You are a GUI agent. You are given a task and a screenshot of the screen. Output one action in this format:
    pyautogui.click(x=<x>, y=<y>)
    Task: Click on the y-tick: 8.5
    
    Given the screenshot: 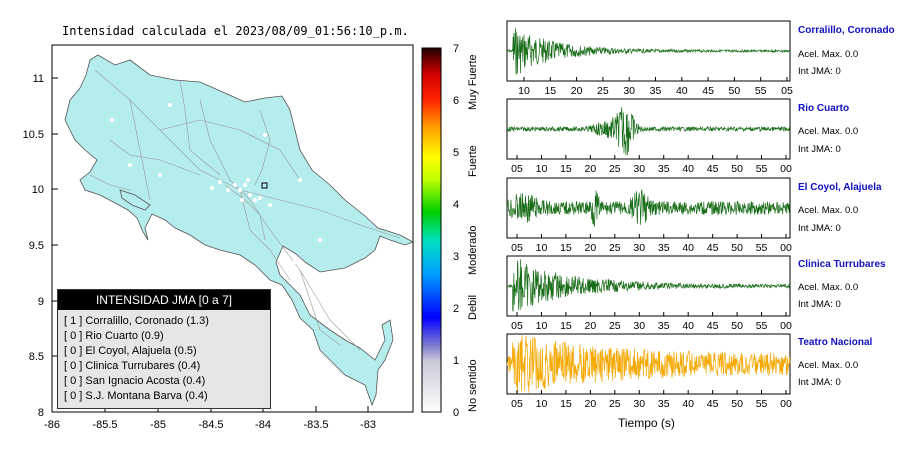 What is the action you would take?
    pyautogui.click(x=36, y=357)
    